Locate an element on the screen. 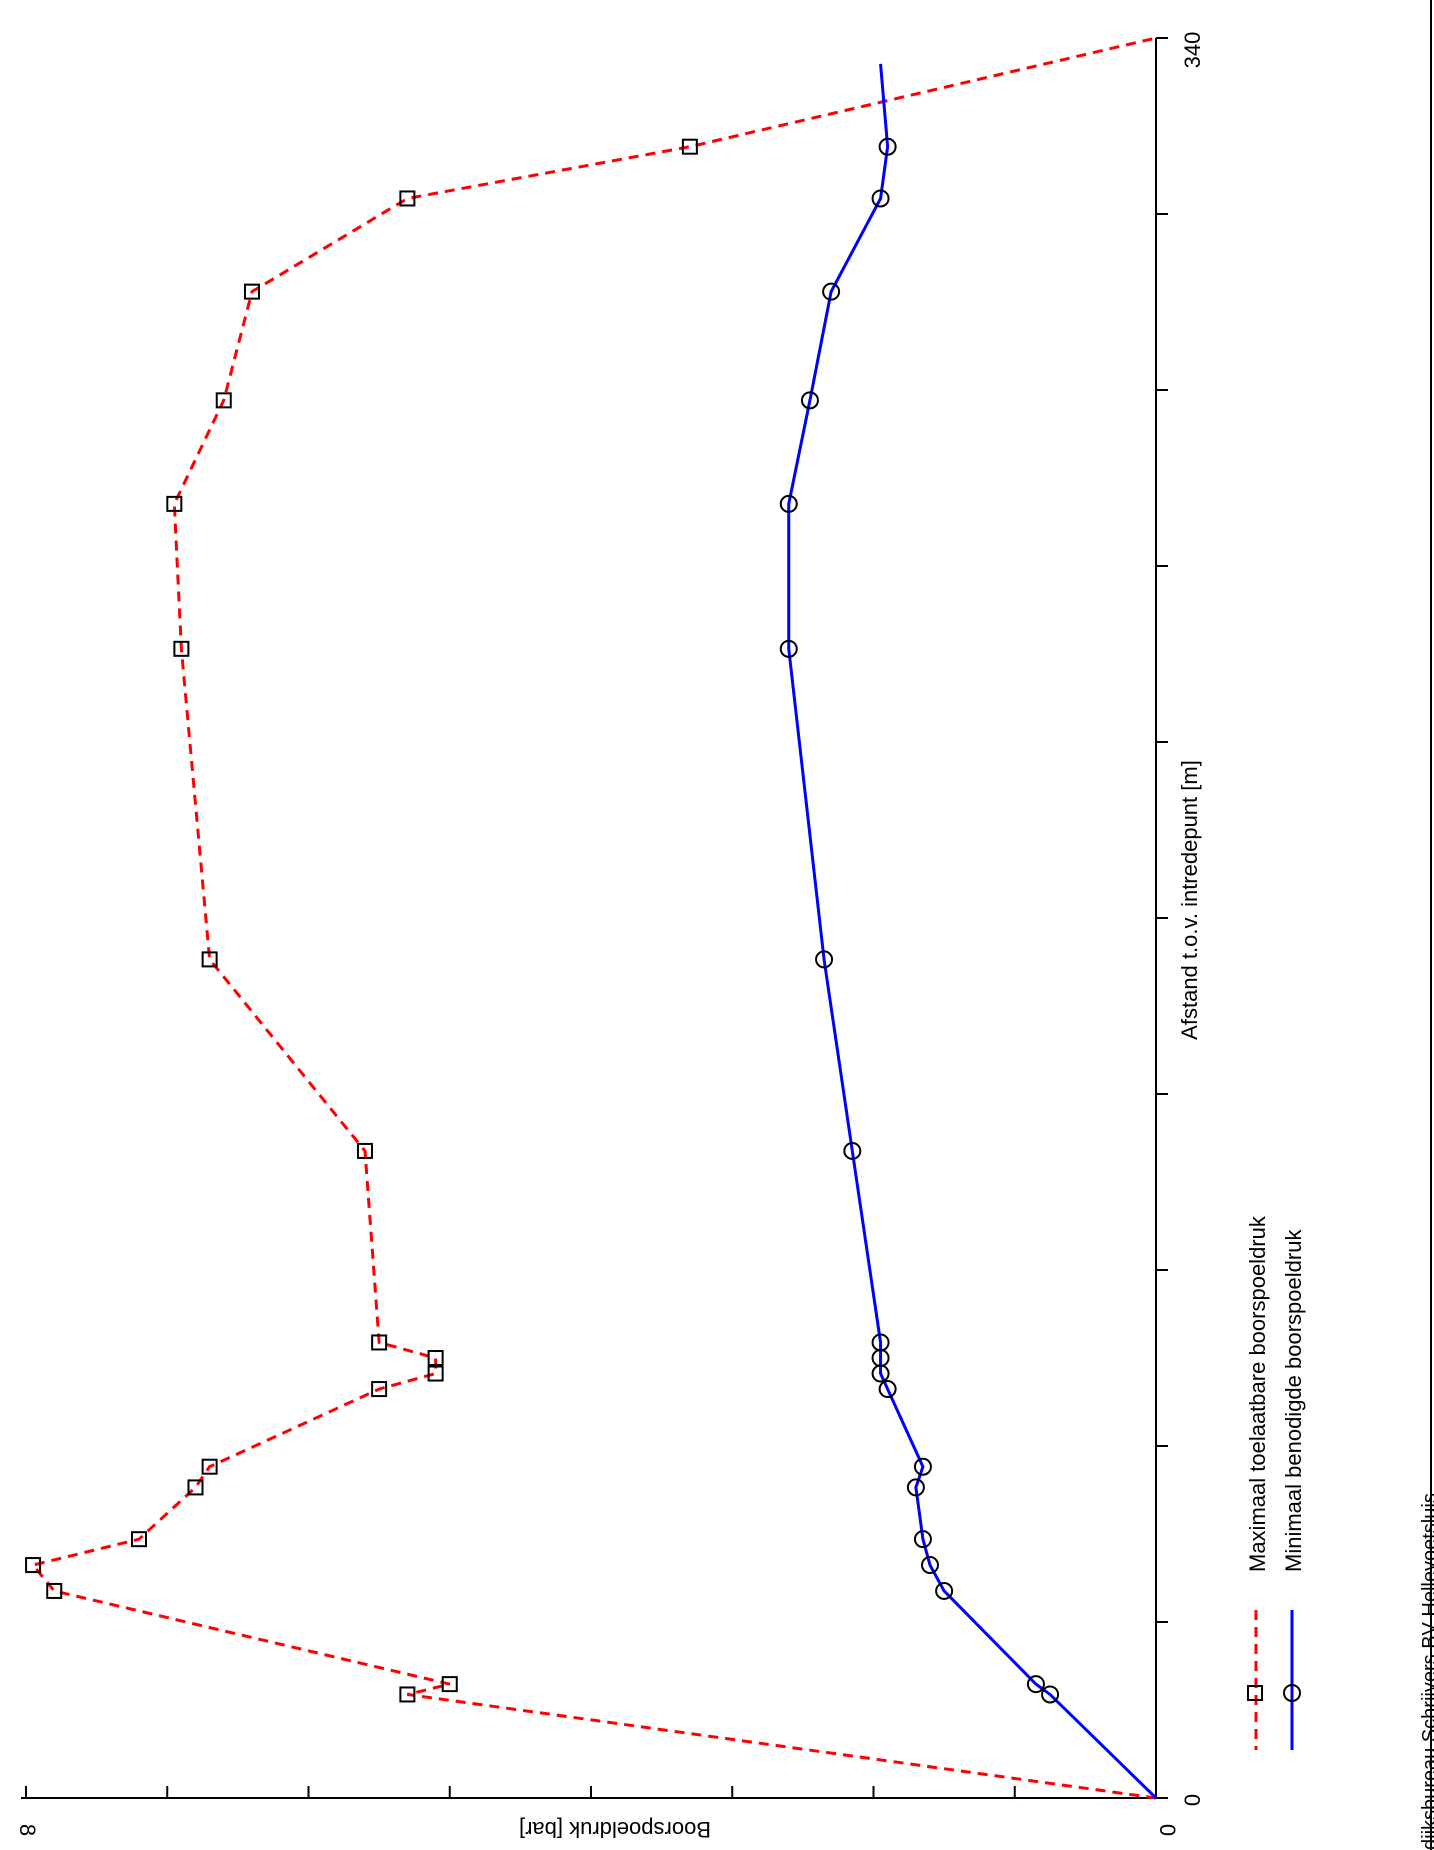 This screenshot has width=1434, height=1850. x-axis-label: Afstand t.o.v. intredepunt [m] is located at coordinates (1189, 900).